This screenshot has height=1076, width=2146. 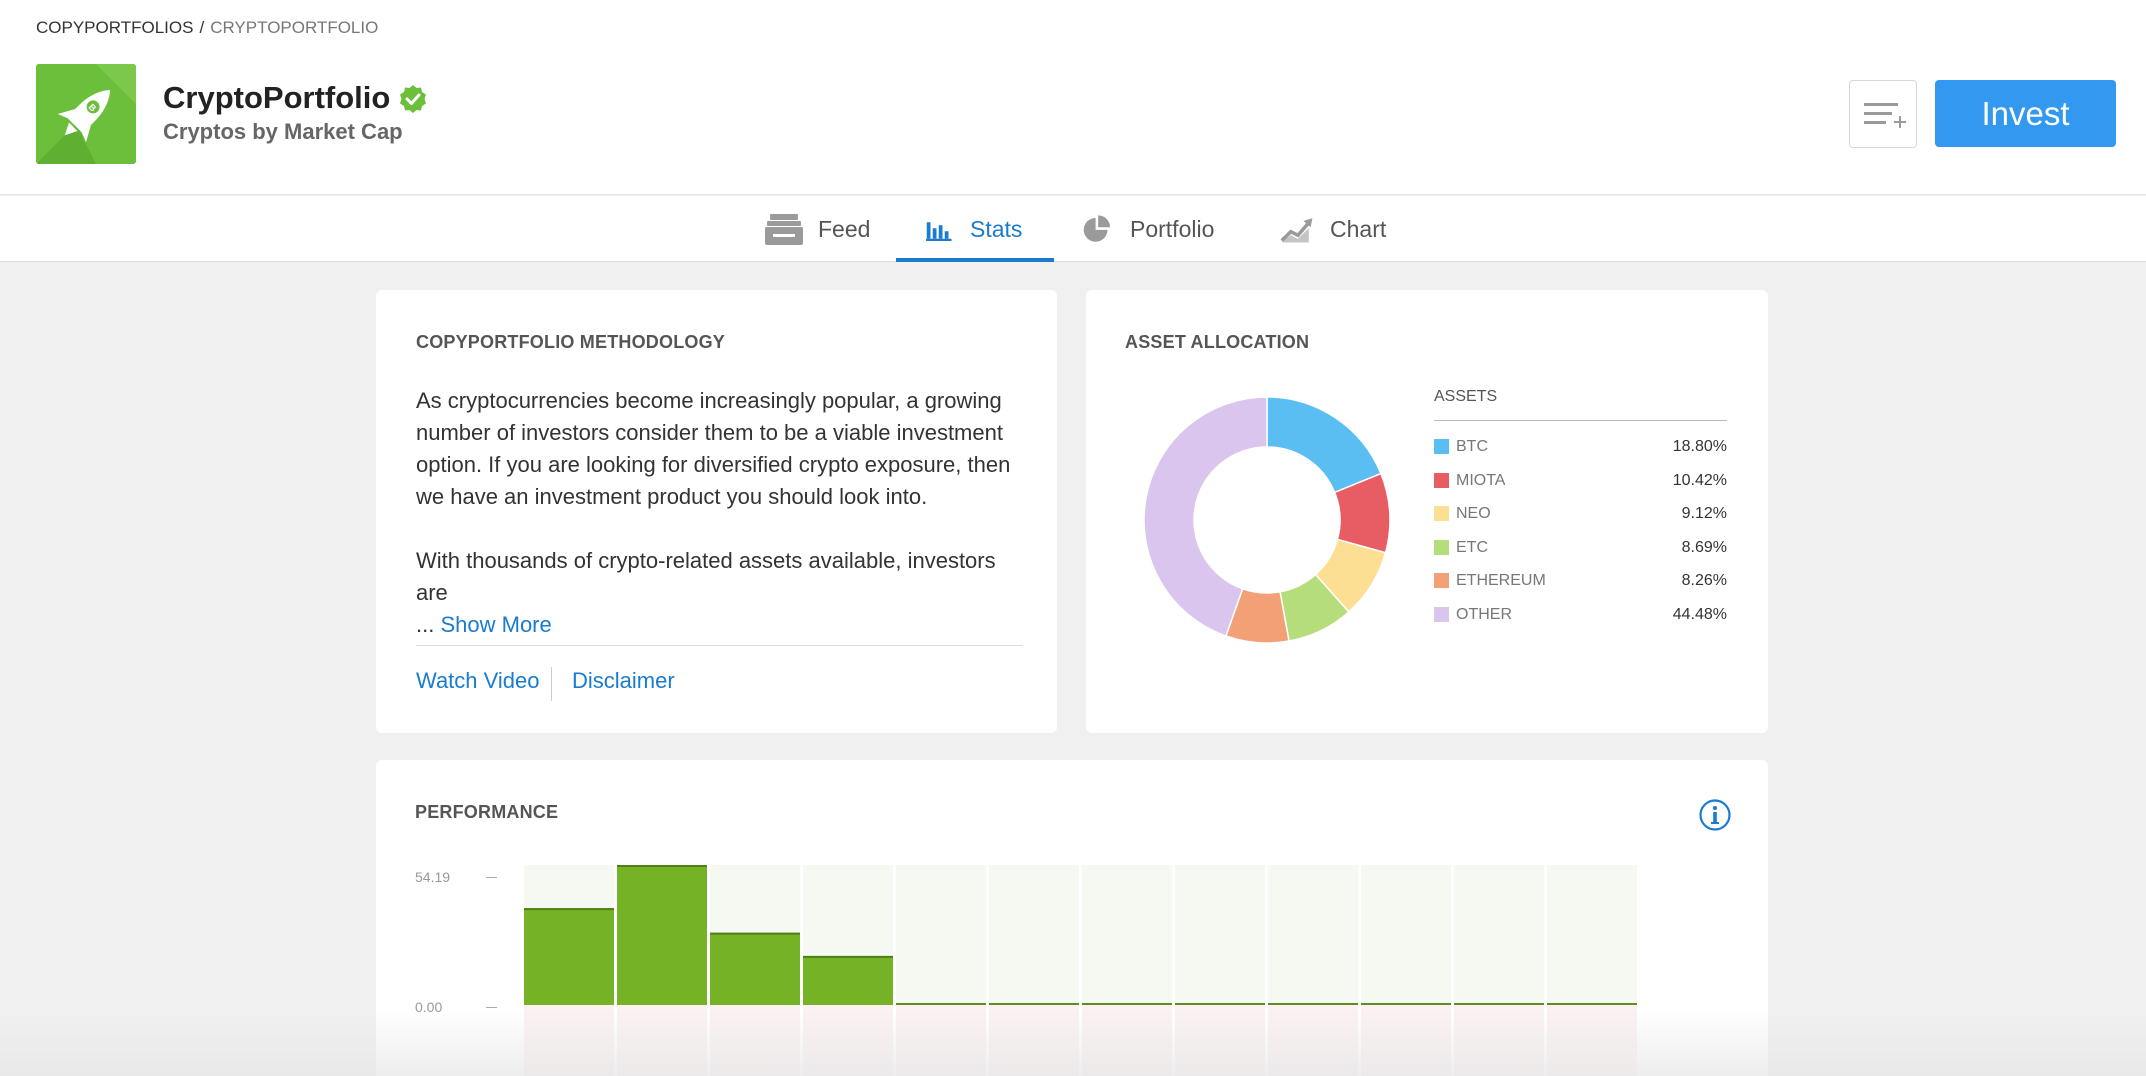 I want to click on tab-stats-label: Stats, so click(x=996, y=228).